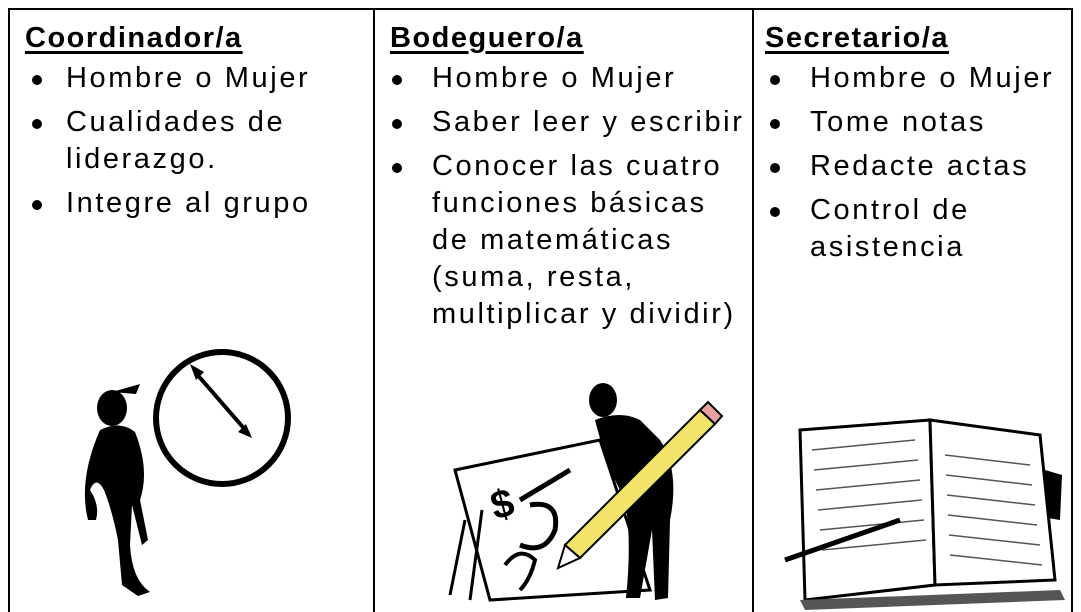 The width and height of the screenshot is (1081, 612). Describe the element at coordinates (134, 38) in the screenshot. I see `column-header: Coordinador/a` at that location.